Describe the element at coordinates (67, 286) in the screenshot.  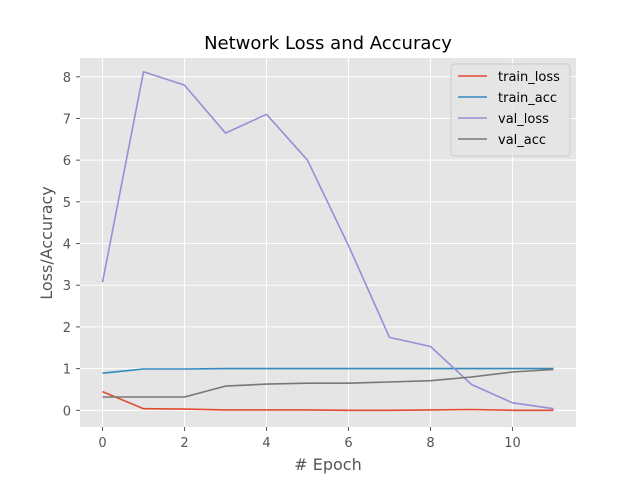
I see `y-tick-label: 3` at that location.